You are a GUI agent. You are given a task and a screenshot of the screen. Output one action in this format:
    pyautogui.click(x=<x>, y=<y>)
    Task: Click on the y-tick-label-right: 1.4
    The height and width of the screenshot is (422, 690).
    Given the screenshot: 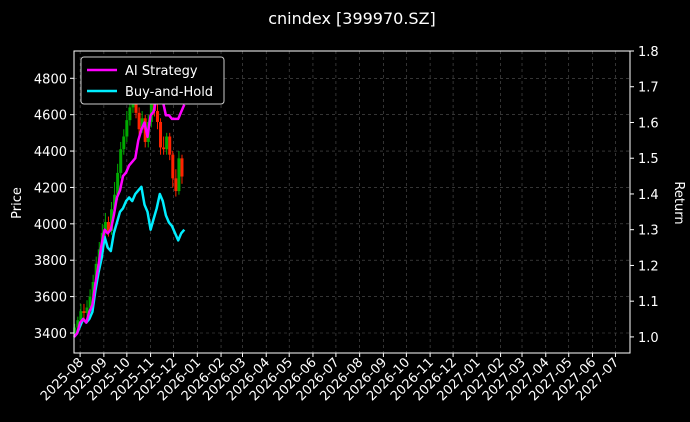 What is the action you would take?
    pyautogui.click(x=648, y=195)
    